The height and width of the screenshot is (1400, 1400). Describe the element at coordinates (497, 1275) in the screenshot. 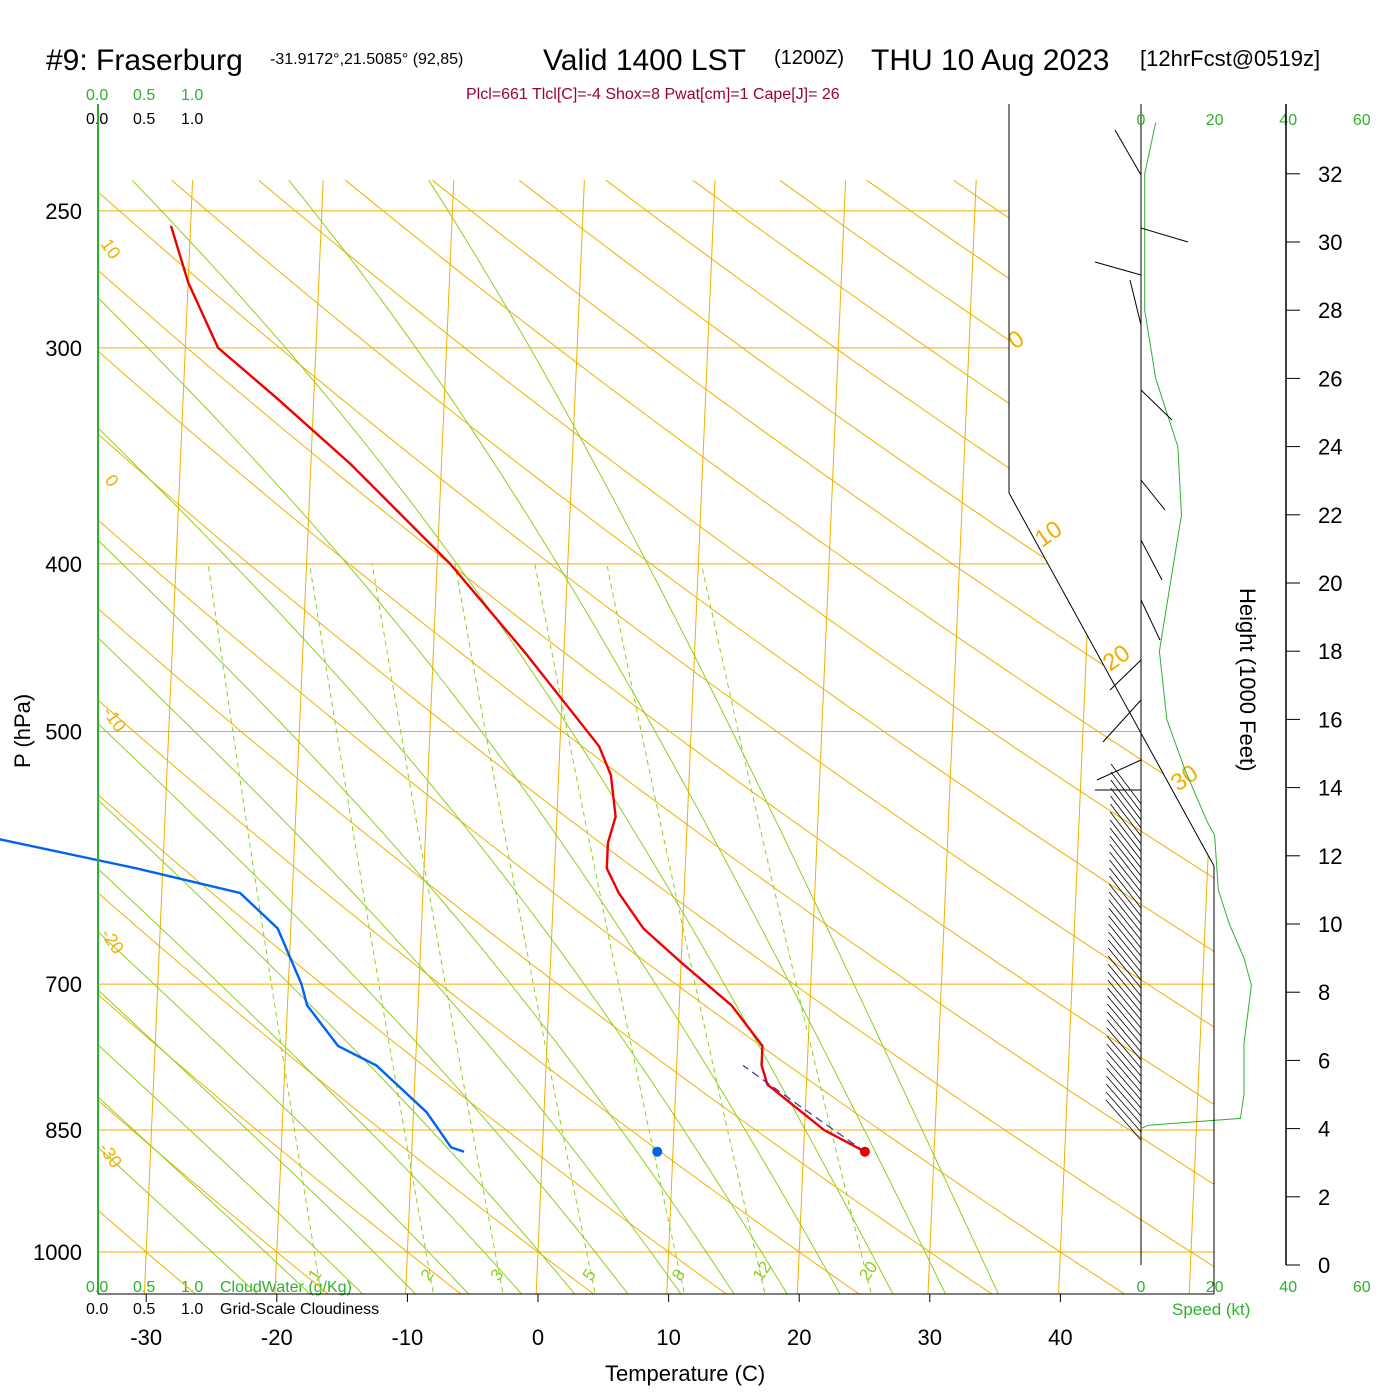

I see `mixing-ratio-label: 3` at that location.